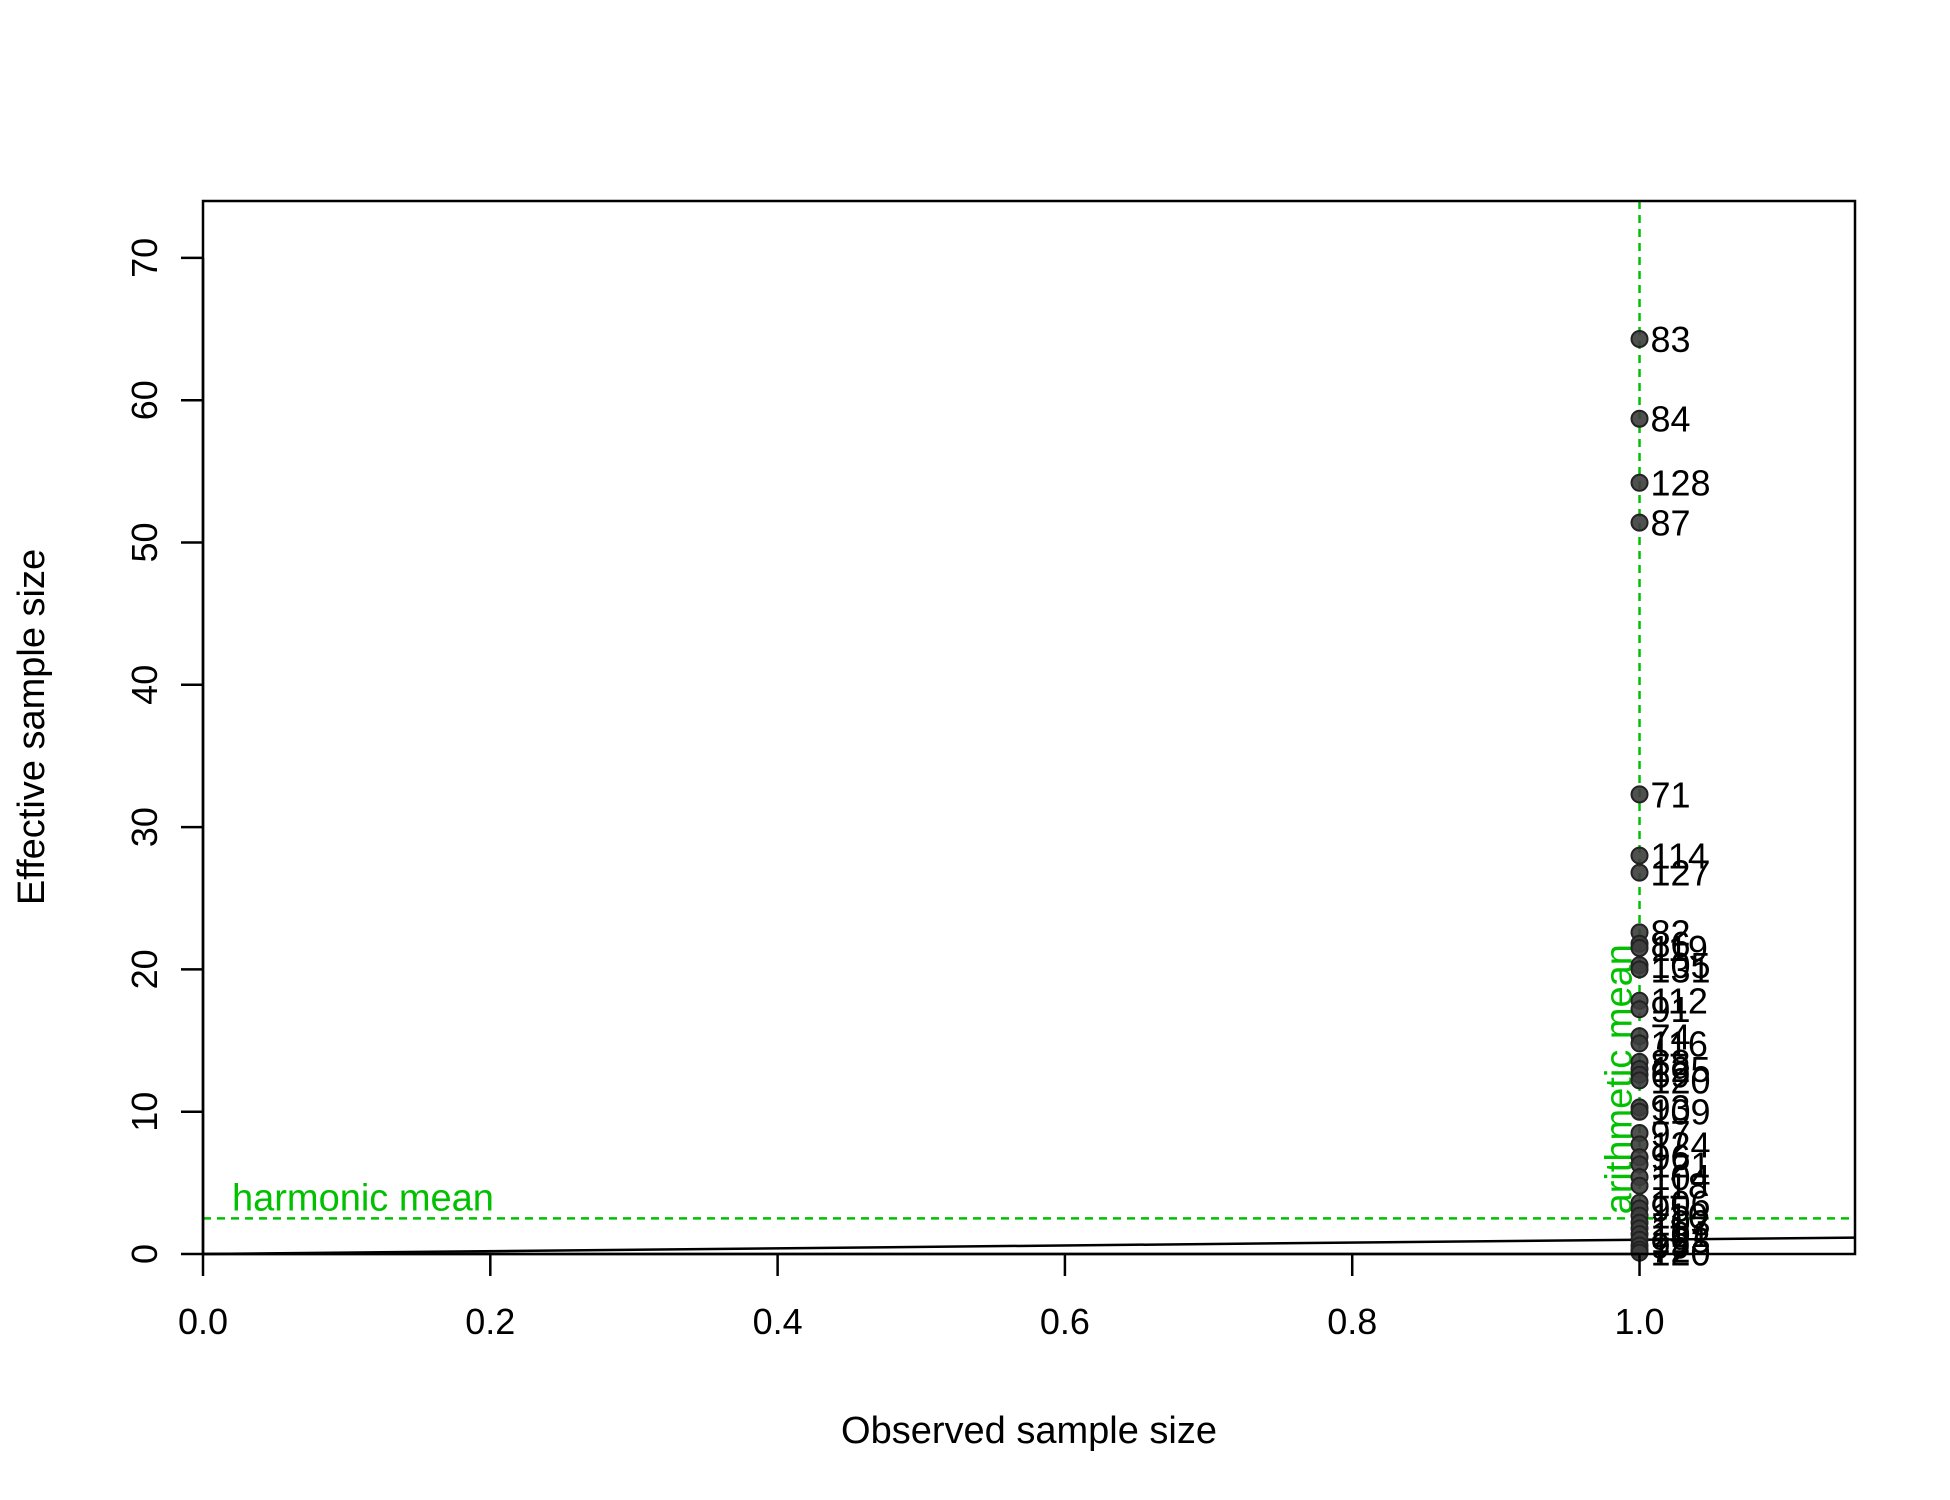 The height and width of the screenshot is (1500, 1950). What do you see at coordinates (1671, 1075) in the screenshot?
I see `data-point-label: 69` at bounding box center [1671, 1075].